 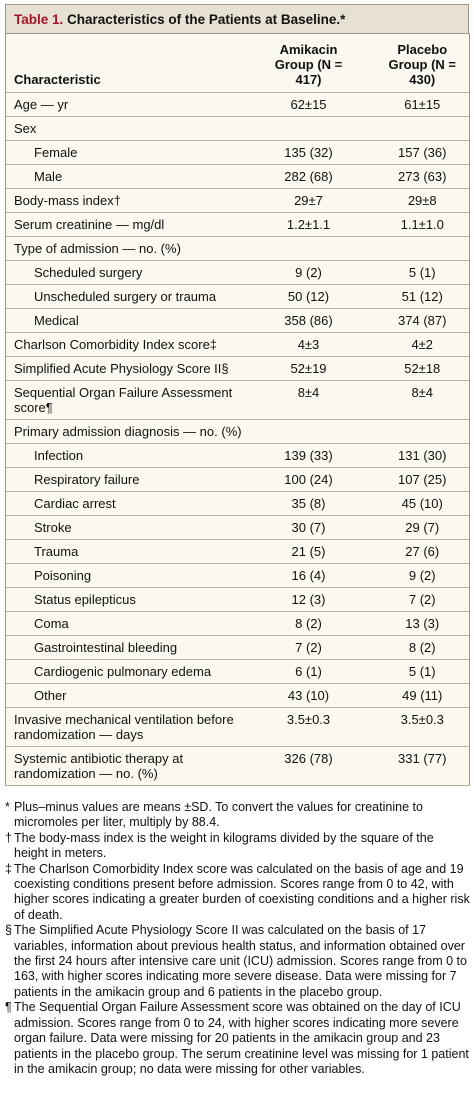 I want to click on group-label: Type of admission — no. (%), so click(x=237, y=248).